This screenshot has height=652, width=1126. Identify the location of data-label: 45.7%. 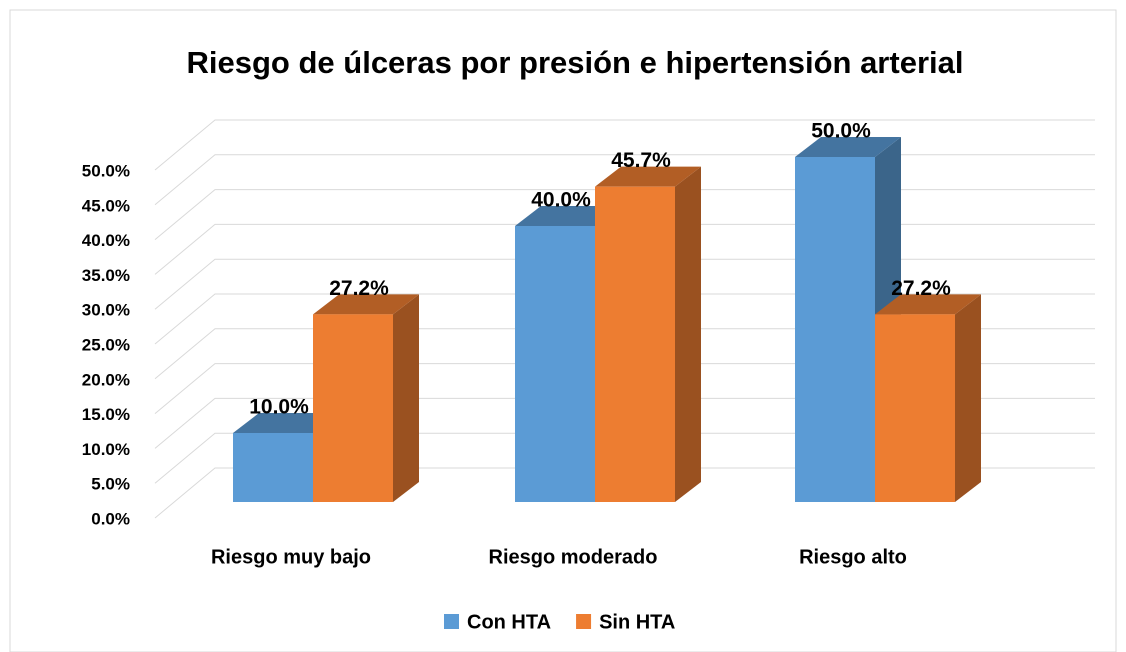
(641, 160).